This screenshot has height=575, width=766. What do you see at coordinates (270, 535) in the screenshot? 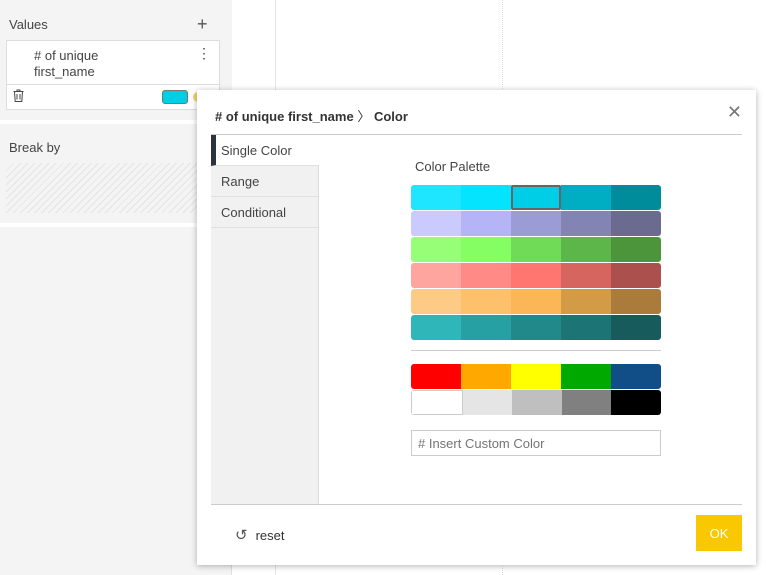
I see `reset-label: reset` at bounding box center [270, 535].